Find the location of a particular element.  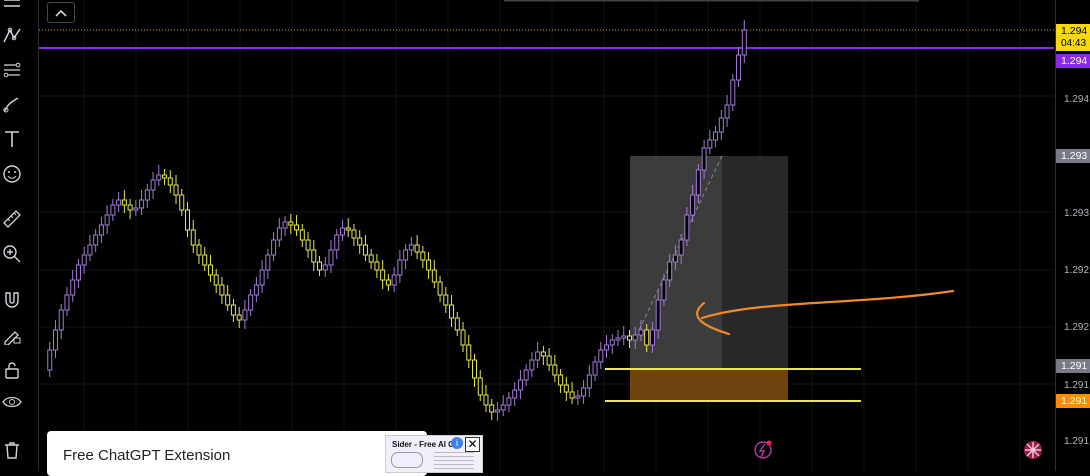

emoji-icon is located at coordinates (12, 174).